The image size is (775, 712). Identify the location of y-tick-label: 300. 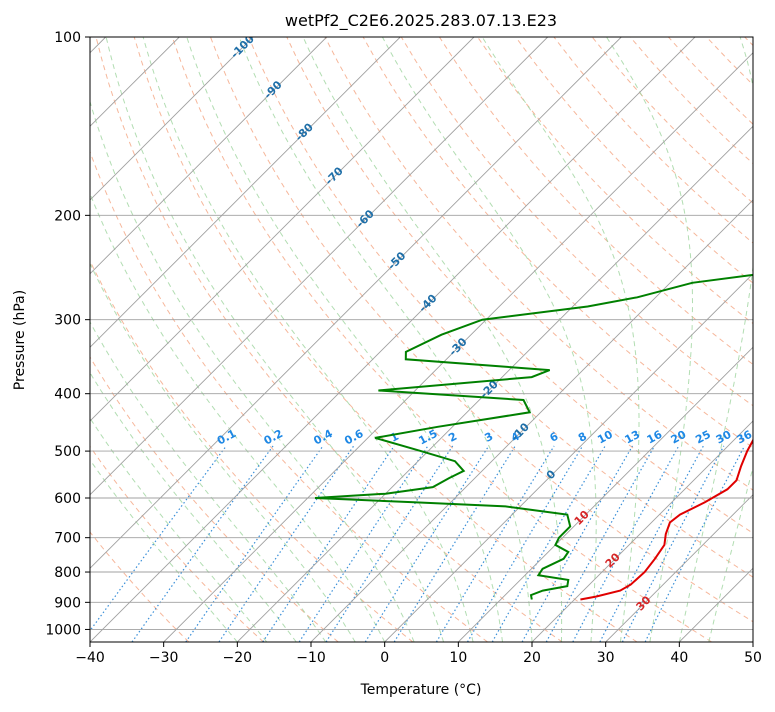
(67, 321).